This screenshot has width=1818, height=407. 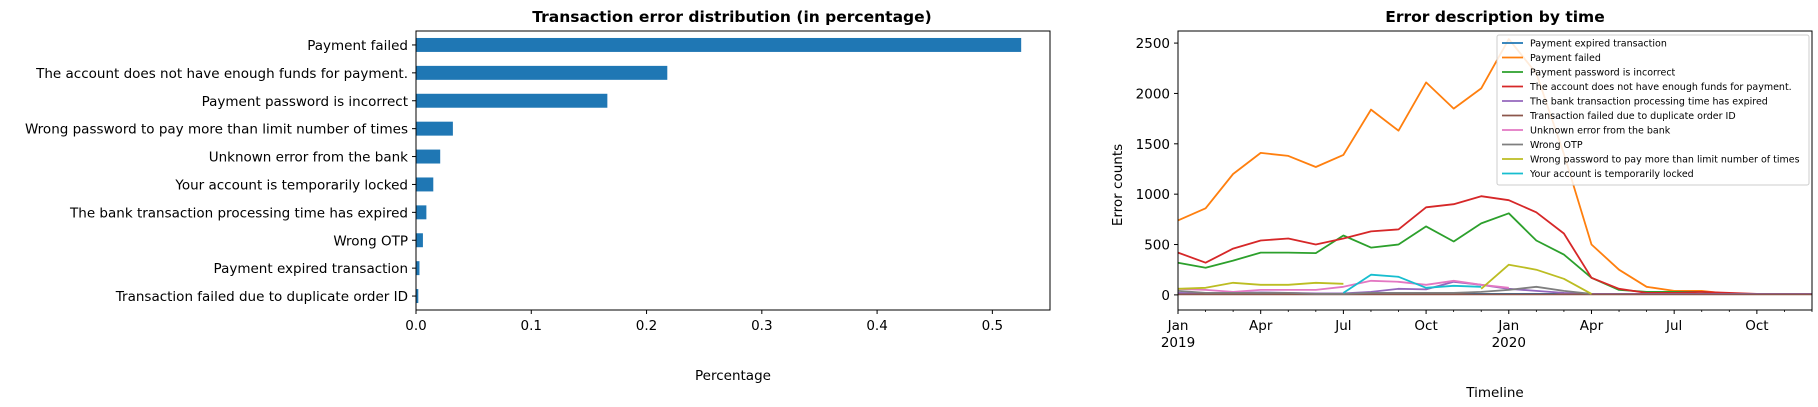 I want to click on line-legend-label: Payment failed, so click(x=1565, y=58).